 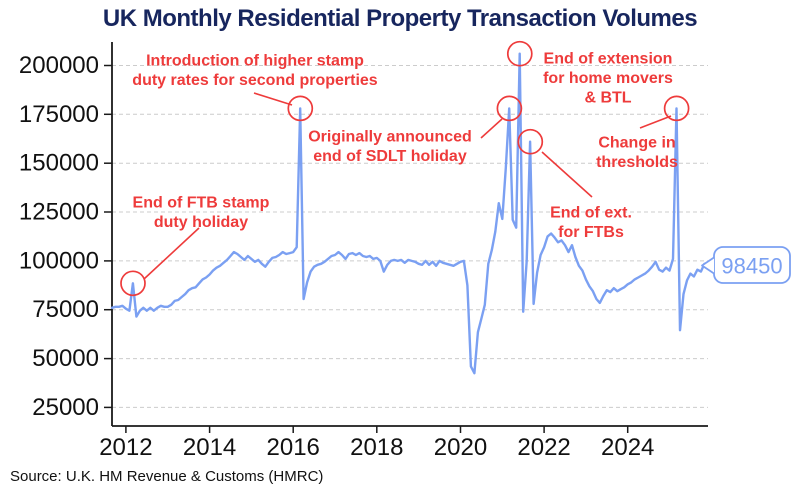 I want to click on latest-value-label: 98450, so click(x=746, y=265).